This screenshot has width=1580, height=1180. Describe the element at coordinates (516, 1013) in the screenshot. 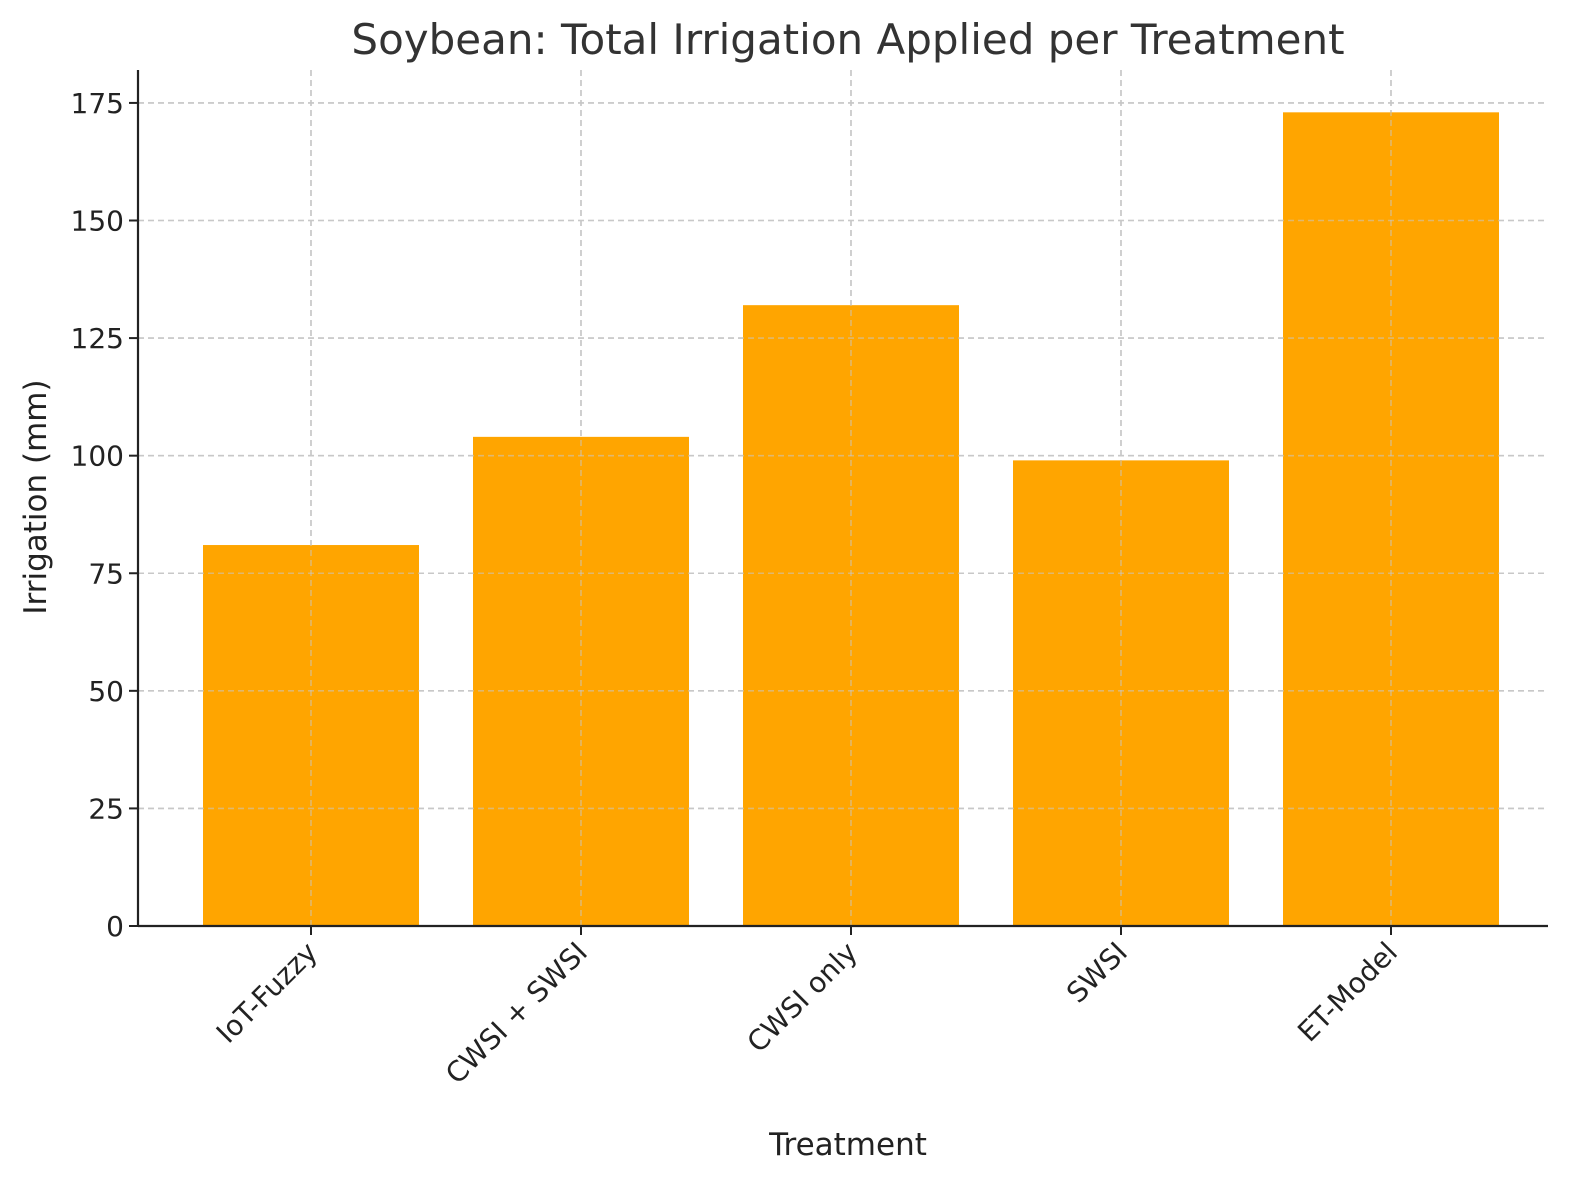

I see `x-tick-label: CWSI + SWSI` at that location.